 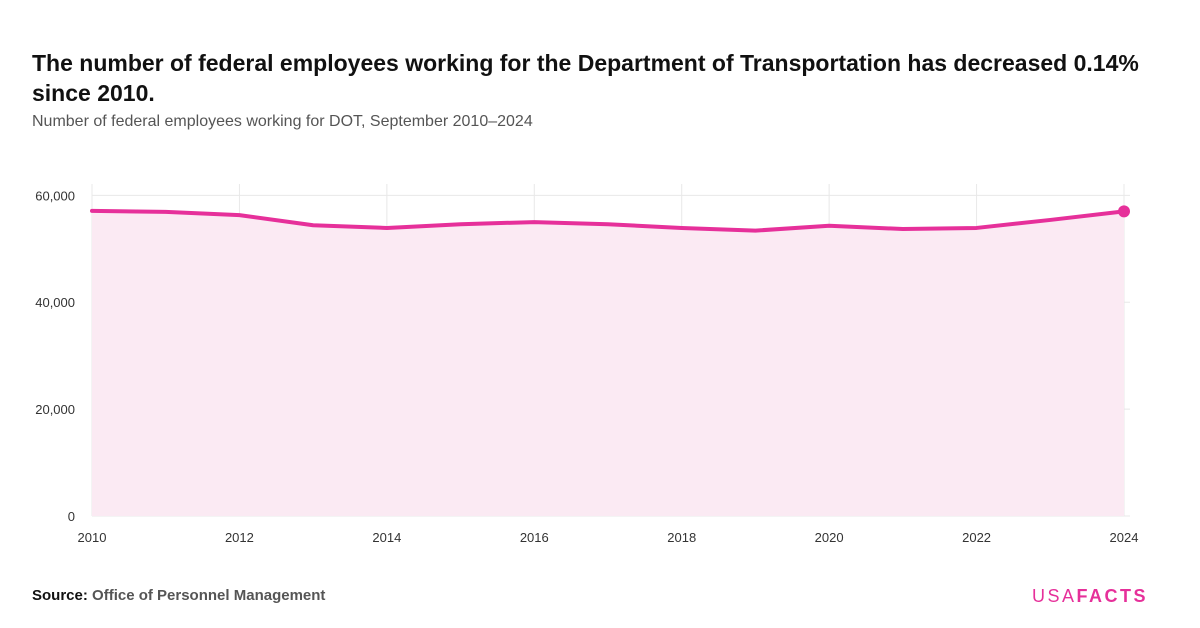 I want to click on x-tick-label: 2010, so click(x=92, y=537).